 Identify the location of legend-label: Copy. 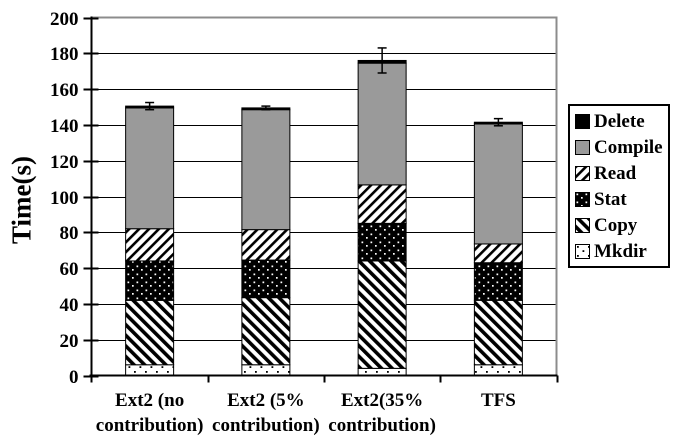
(616, 225).